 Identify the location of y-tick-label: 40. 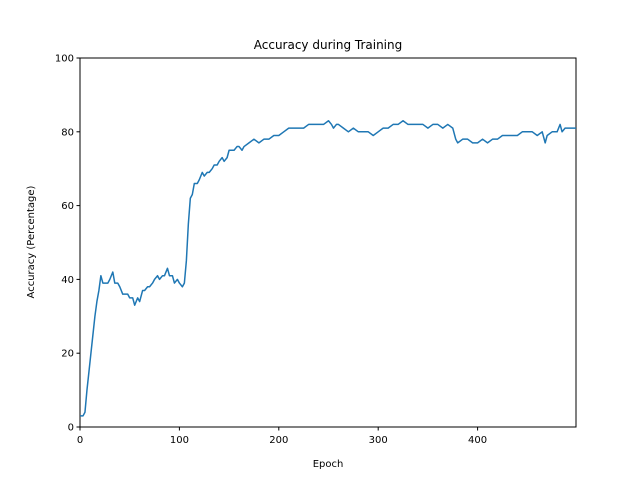
(67, 280).